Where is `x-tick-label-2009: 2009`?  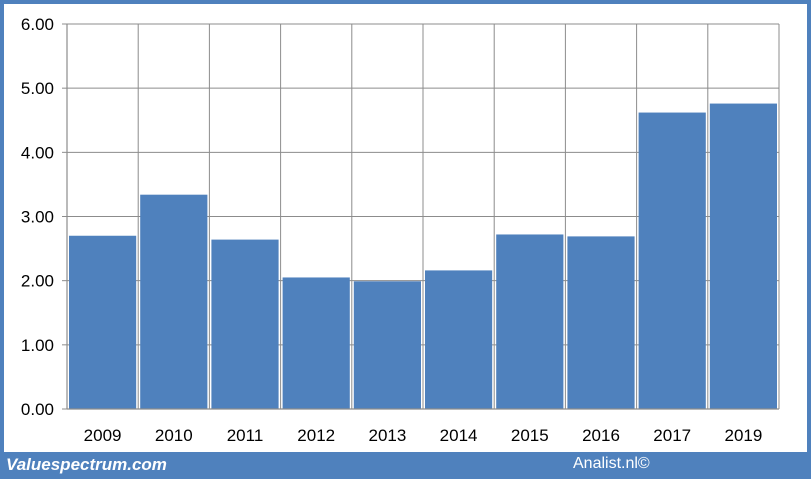 x-tick-label-2009: 2009 is located at coordinates (103, 435).